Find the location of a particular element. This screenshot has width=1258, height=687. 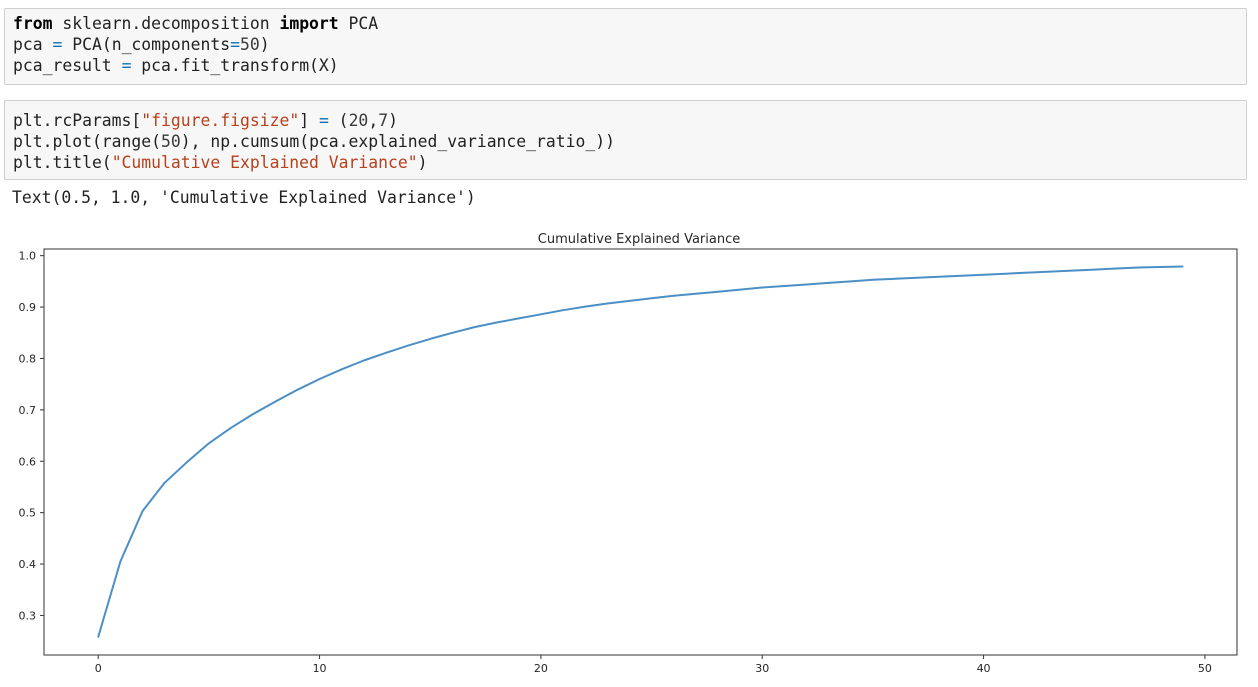

x-tick-label: 50 is located at coordinates (1205, 668).